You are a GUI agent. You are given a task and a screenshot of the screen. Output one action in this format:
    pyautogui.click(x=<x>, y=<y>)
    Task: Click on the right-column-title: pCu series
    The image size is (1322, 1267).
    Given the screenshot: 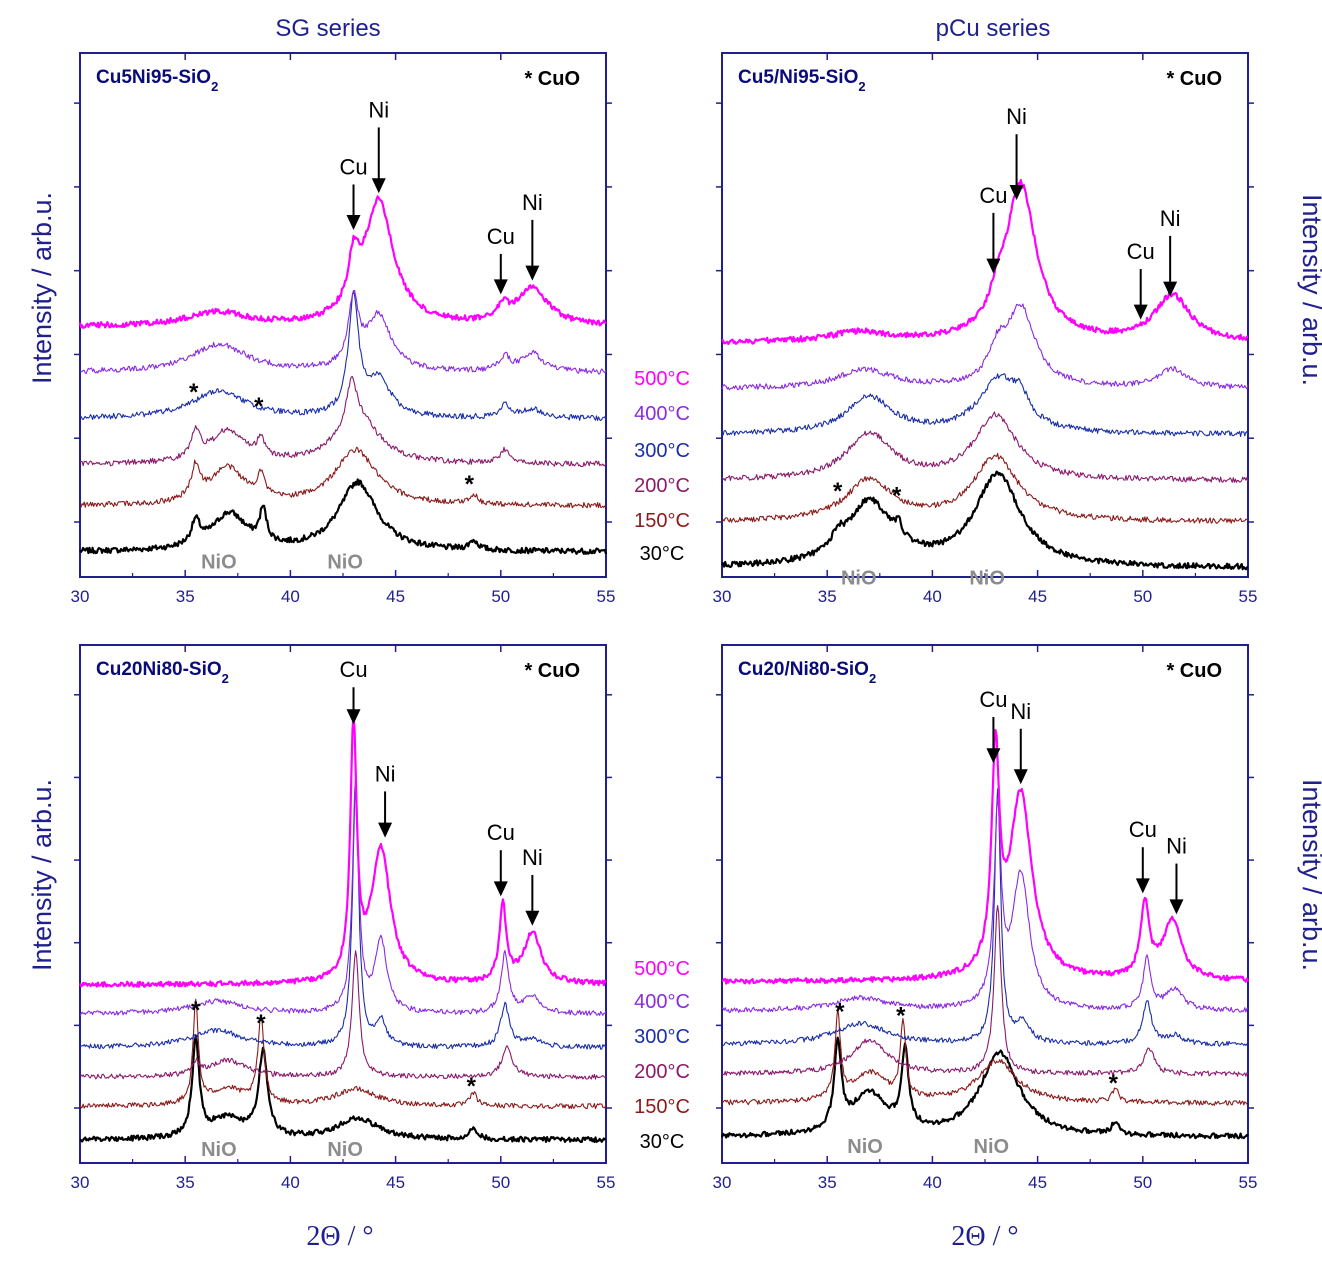 What is the action you would take?
    pyautogui.click(x=993, y=28)
    